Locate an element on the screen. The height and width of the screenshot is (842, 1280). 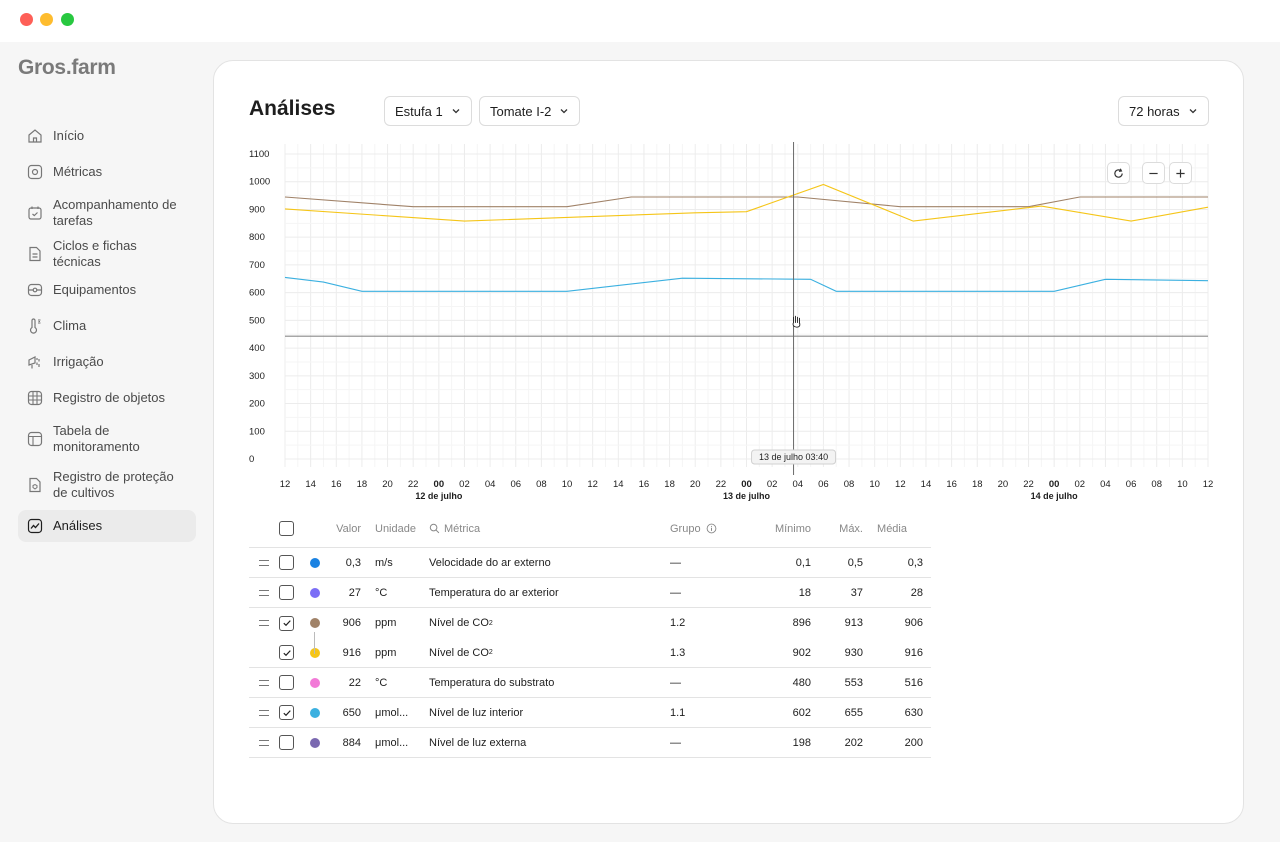
header-value: Valor is located at coordinates (348, 528).